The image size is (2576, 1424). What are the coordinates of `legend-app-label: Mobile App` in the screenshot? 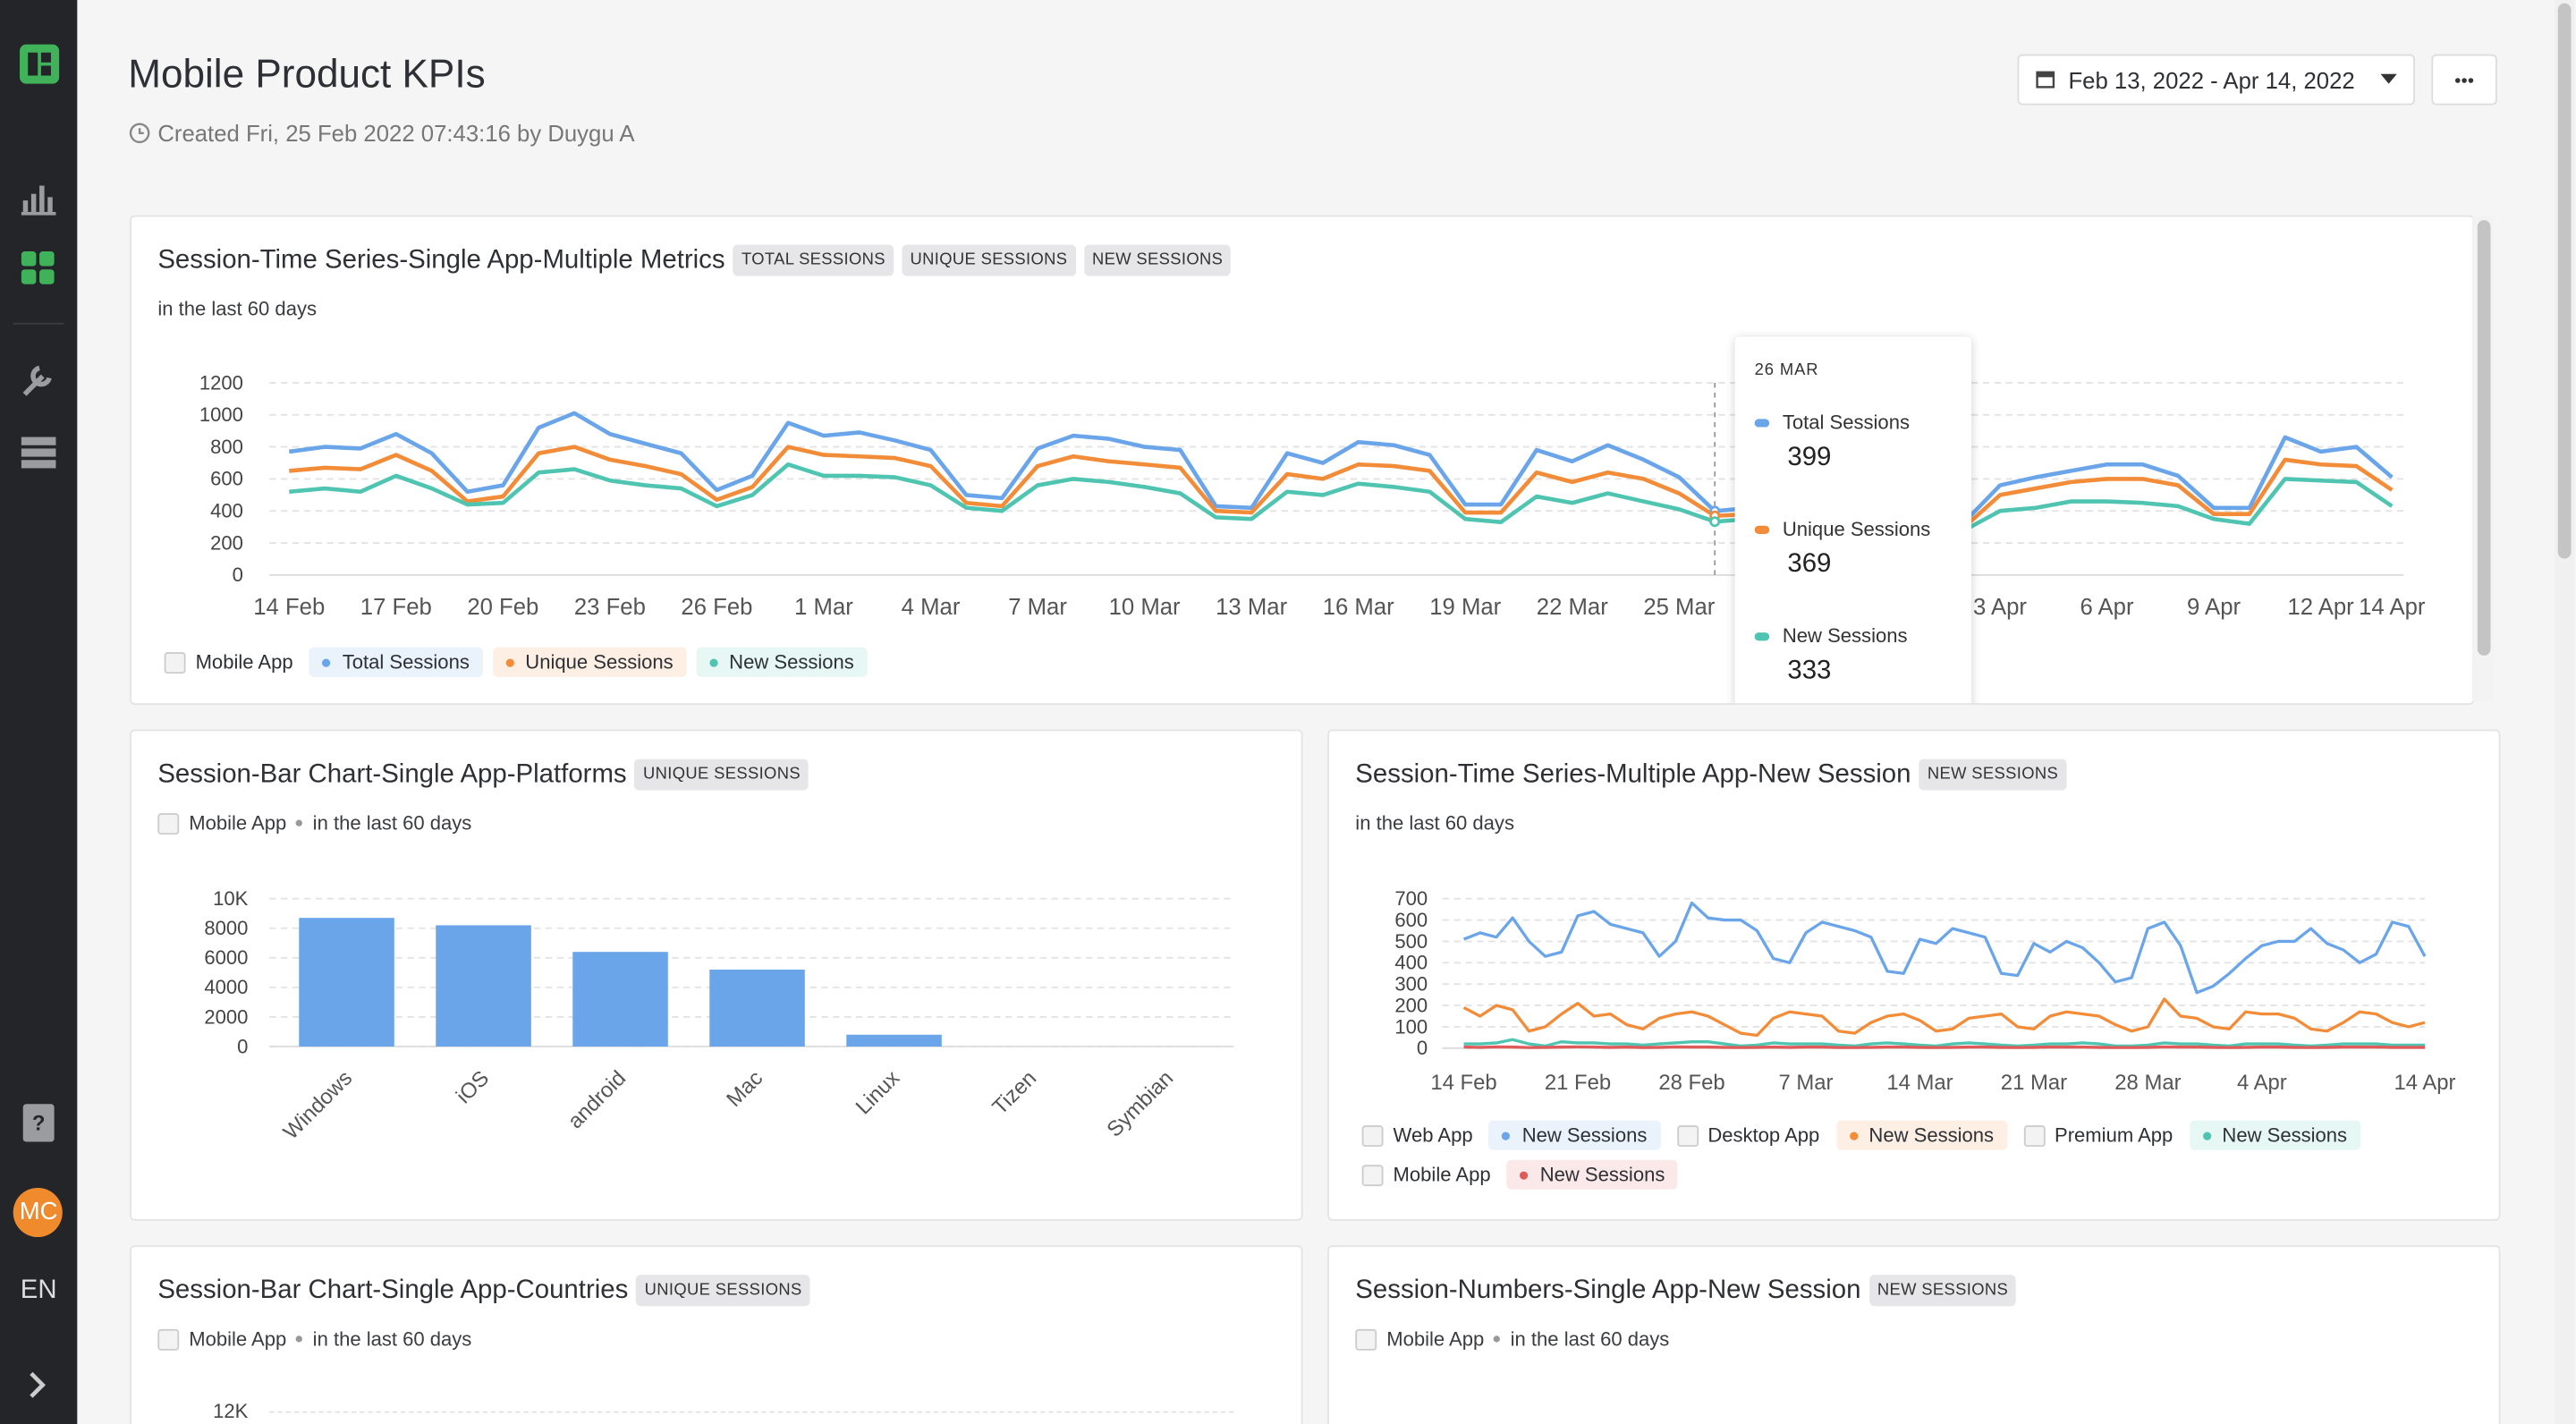 It's located at (1442, 1175).